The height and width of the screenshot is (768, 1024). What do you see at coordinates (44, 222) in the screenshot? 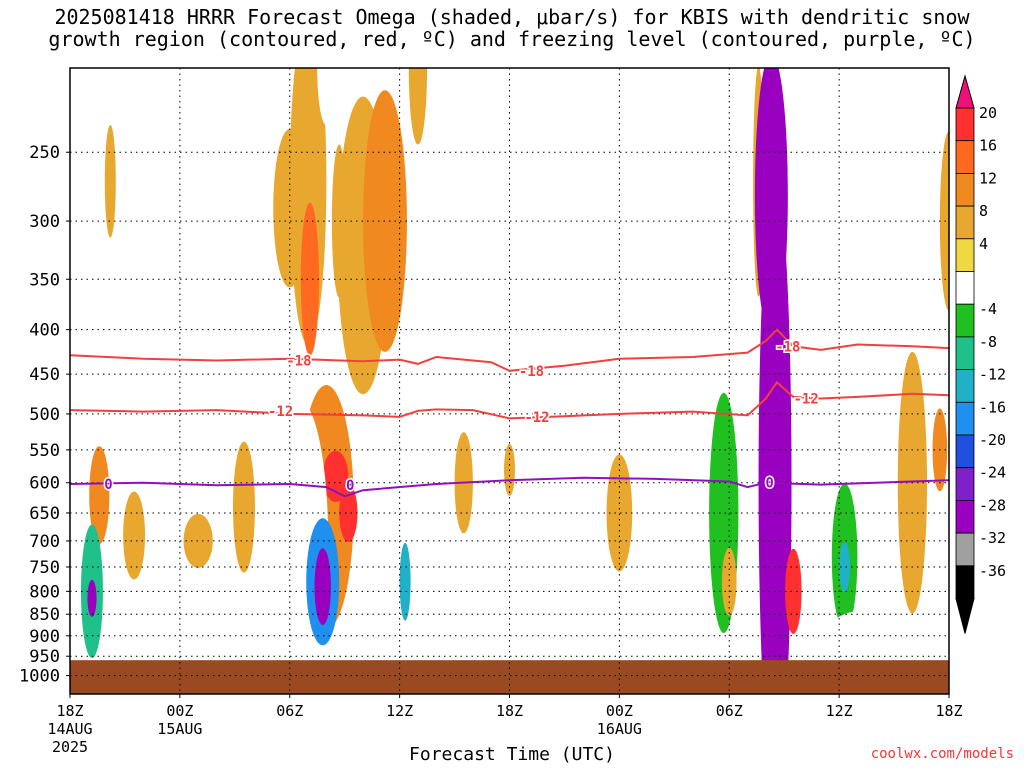
I see `y-tick-label: 300` at bounding box center [44, 222].